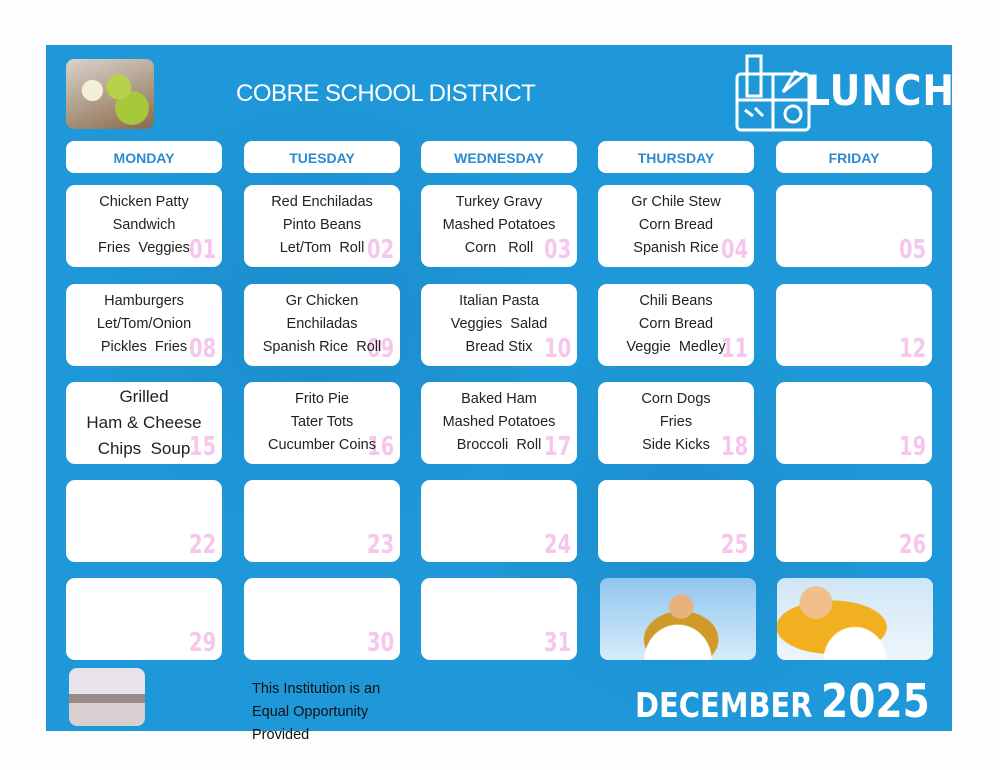  What do you see at coordinates (144, 521) in the screenshot?
I see `day-cell: 22` at bounding box center [144, 521].